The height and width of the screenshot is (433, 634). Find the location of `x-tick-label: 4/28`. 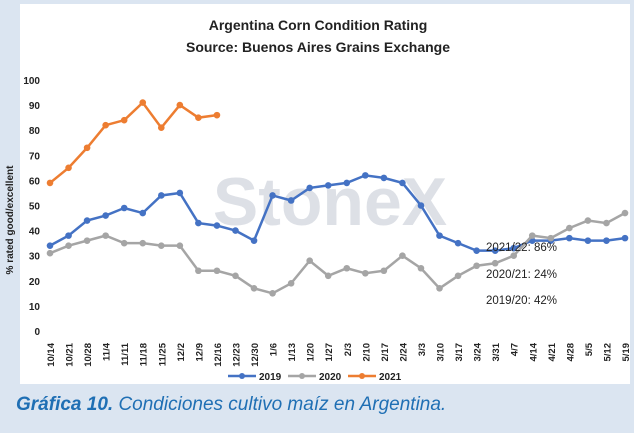

x-tick-label: 4/28 is located at coordinates (570, 352).